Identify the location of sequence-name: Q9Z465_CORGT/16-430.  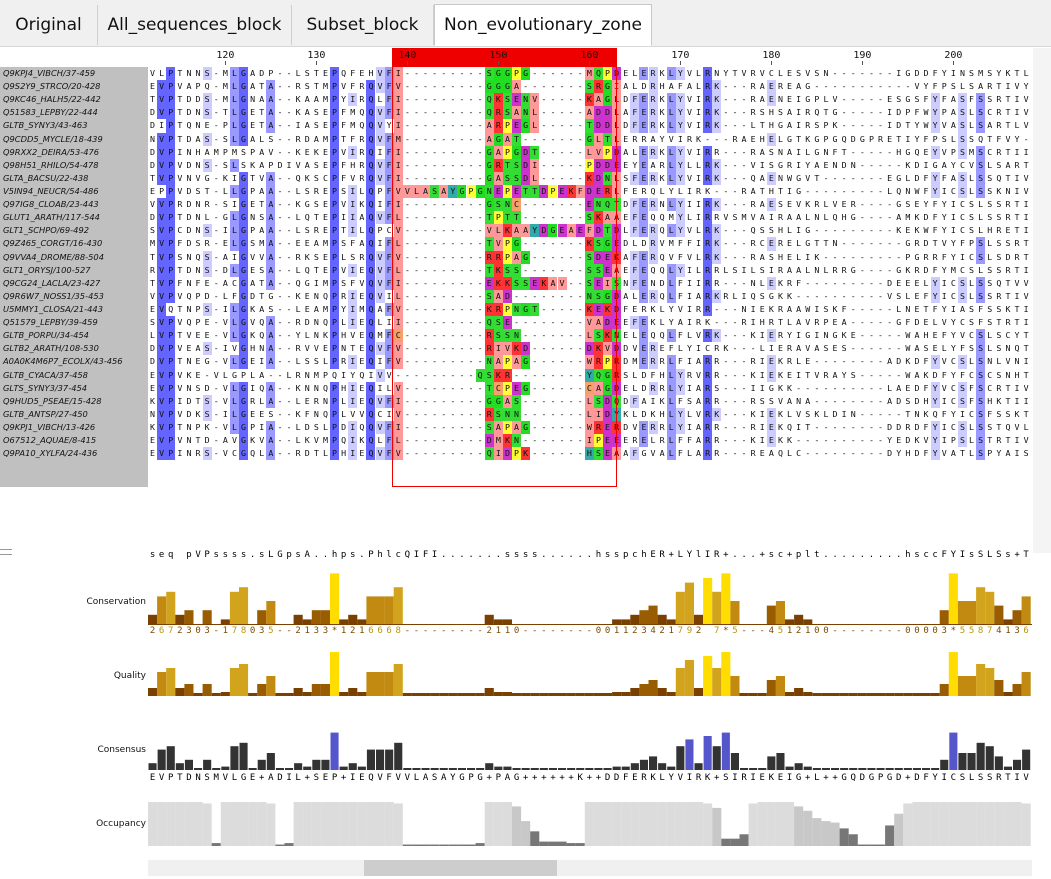
(53, 243).